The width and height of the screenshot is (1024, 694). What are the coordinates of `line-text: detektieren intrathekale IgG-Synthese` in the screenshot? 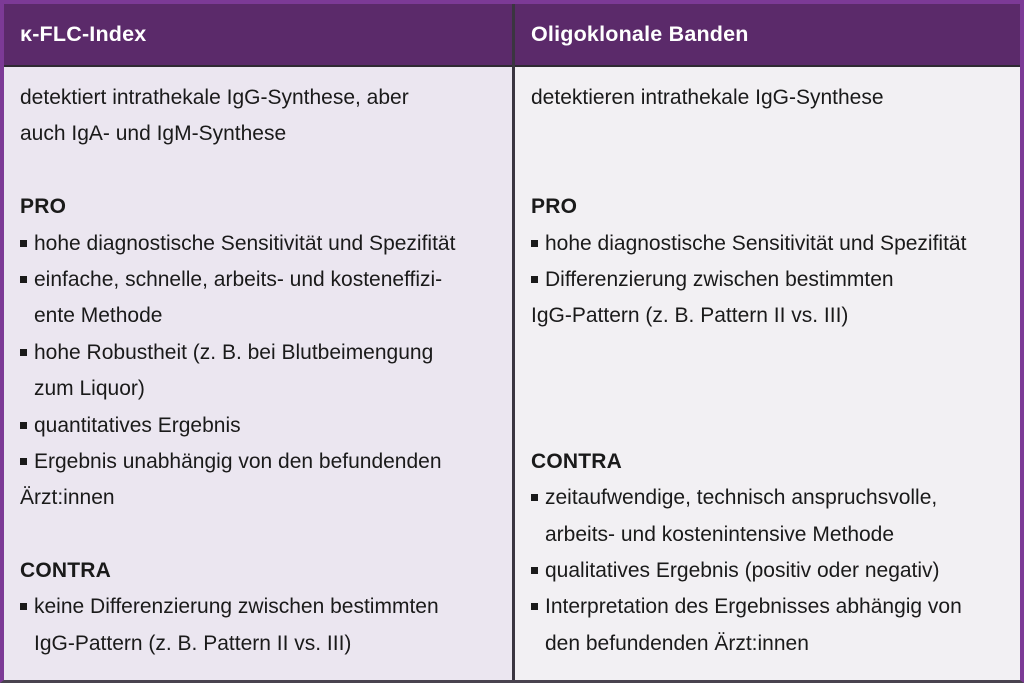 It's located at (707, 97).